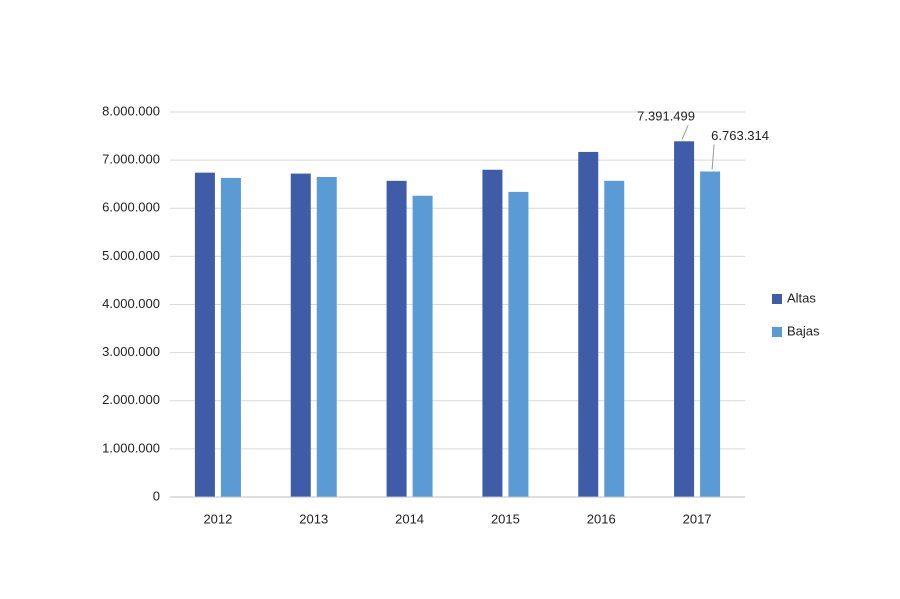  I want to click on legend-label: Bajas, so click(803, 330).